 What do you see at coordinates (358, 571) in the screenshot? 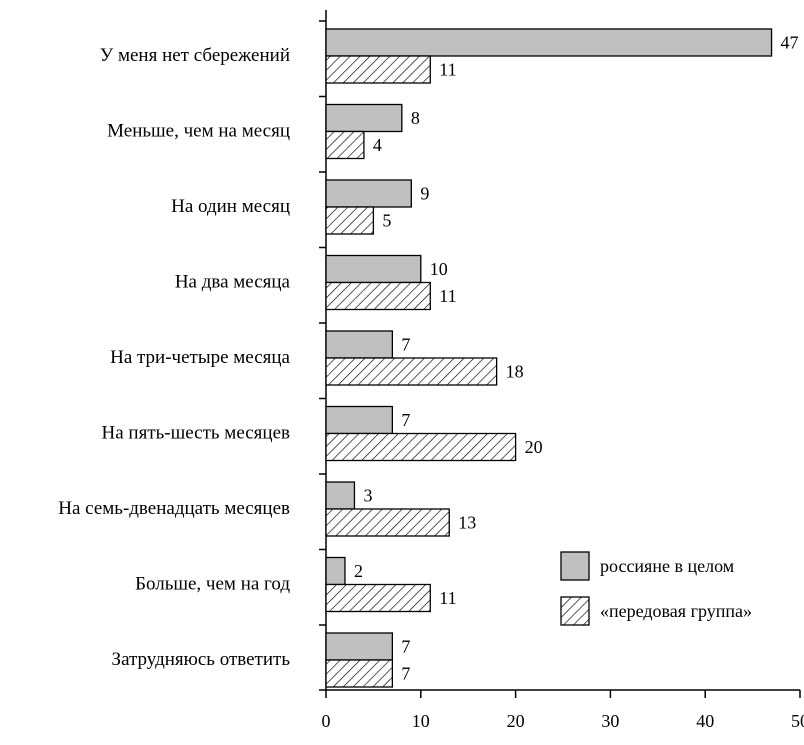
I see `data-label: 2` at bounding box center [358, 571].